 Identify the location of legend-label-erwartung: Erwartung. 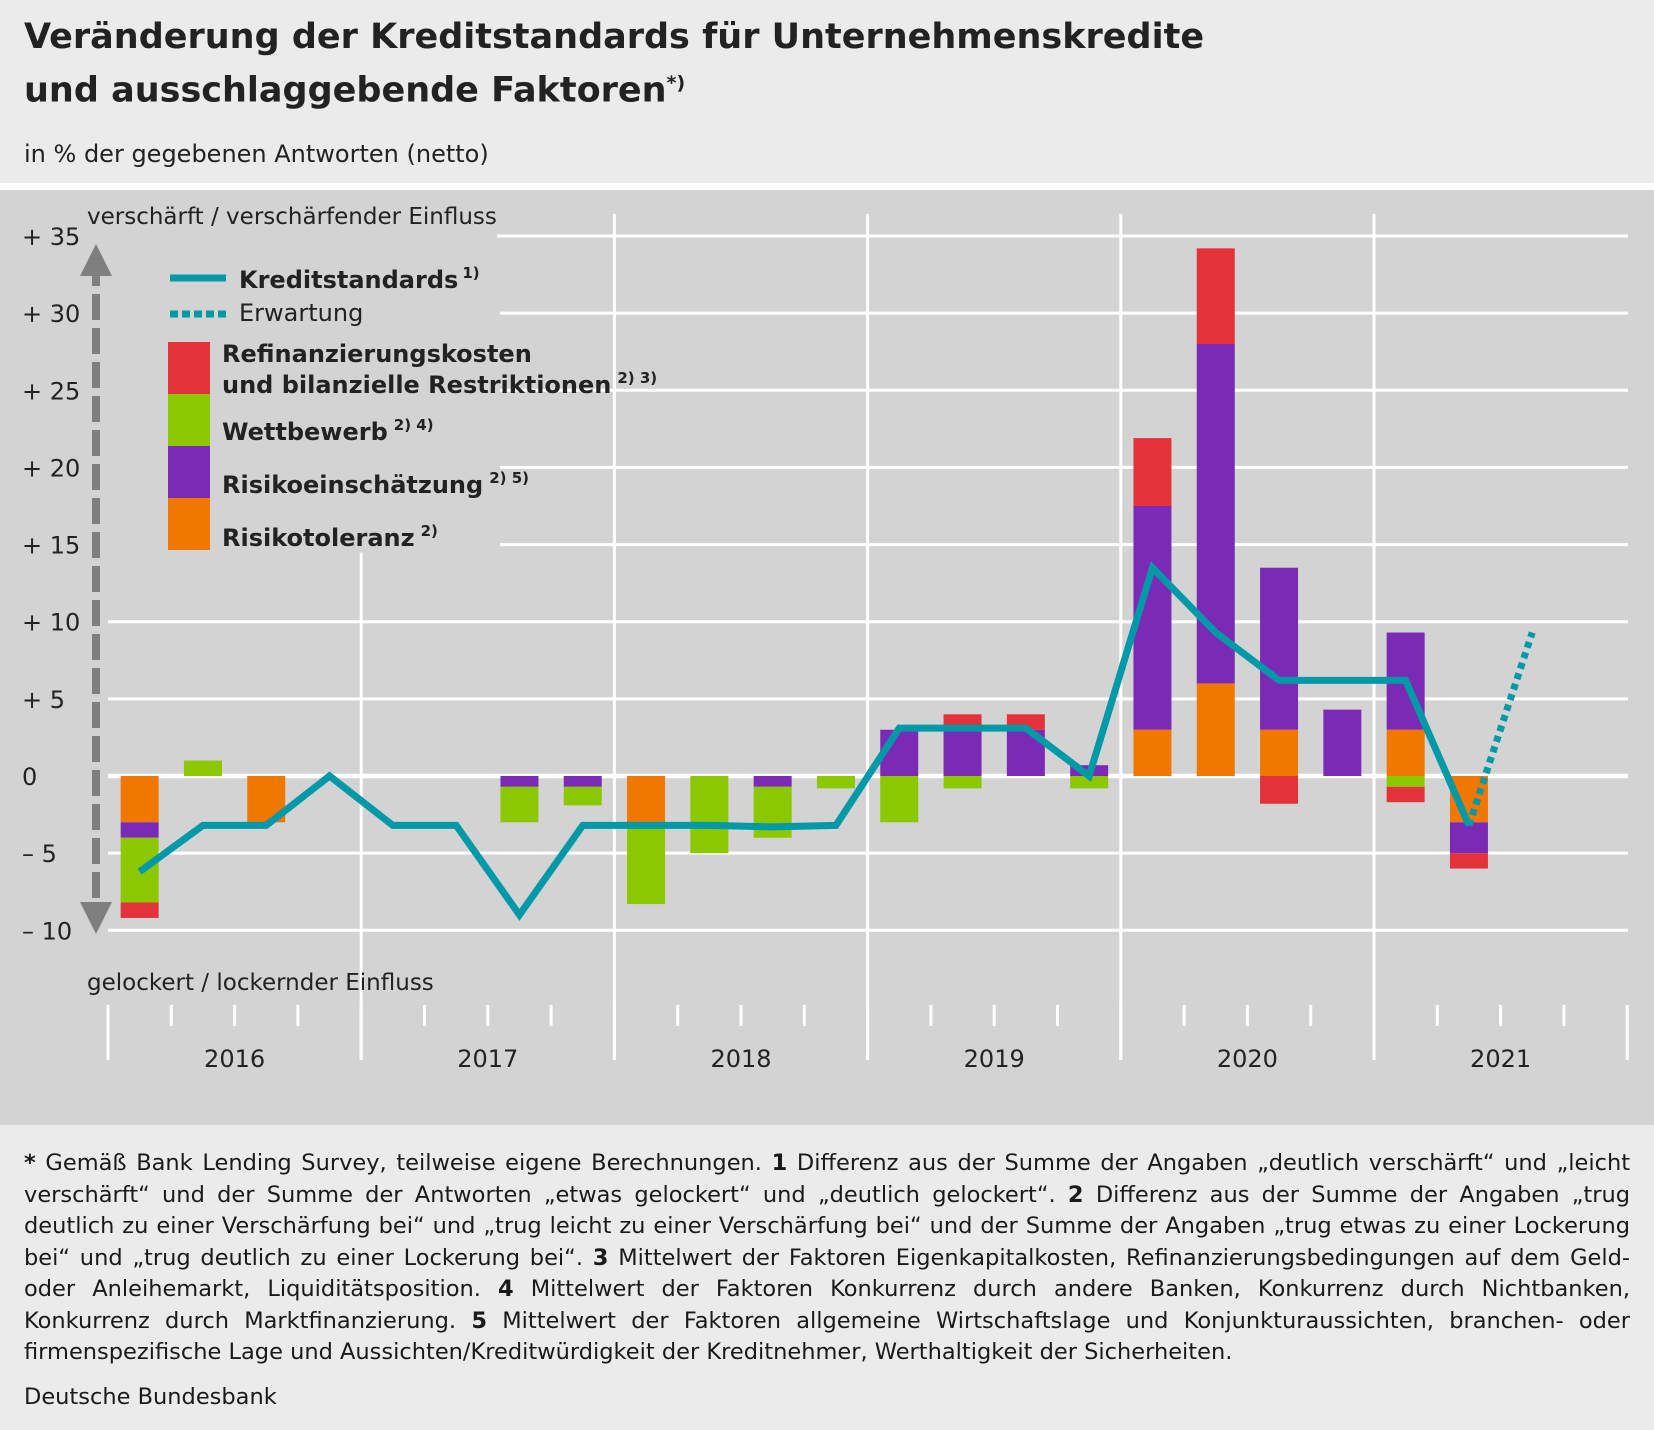
(301, 313).